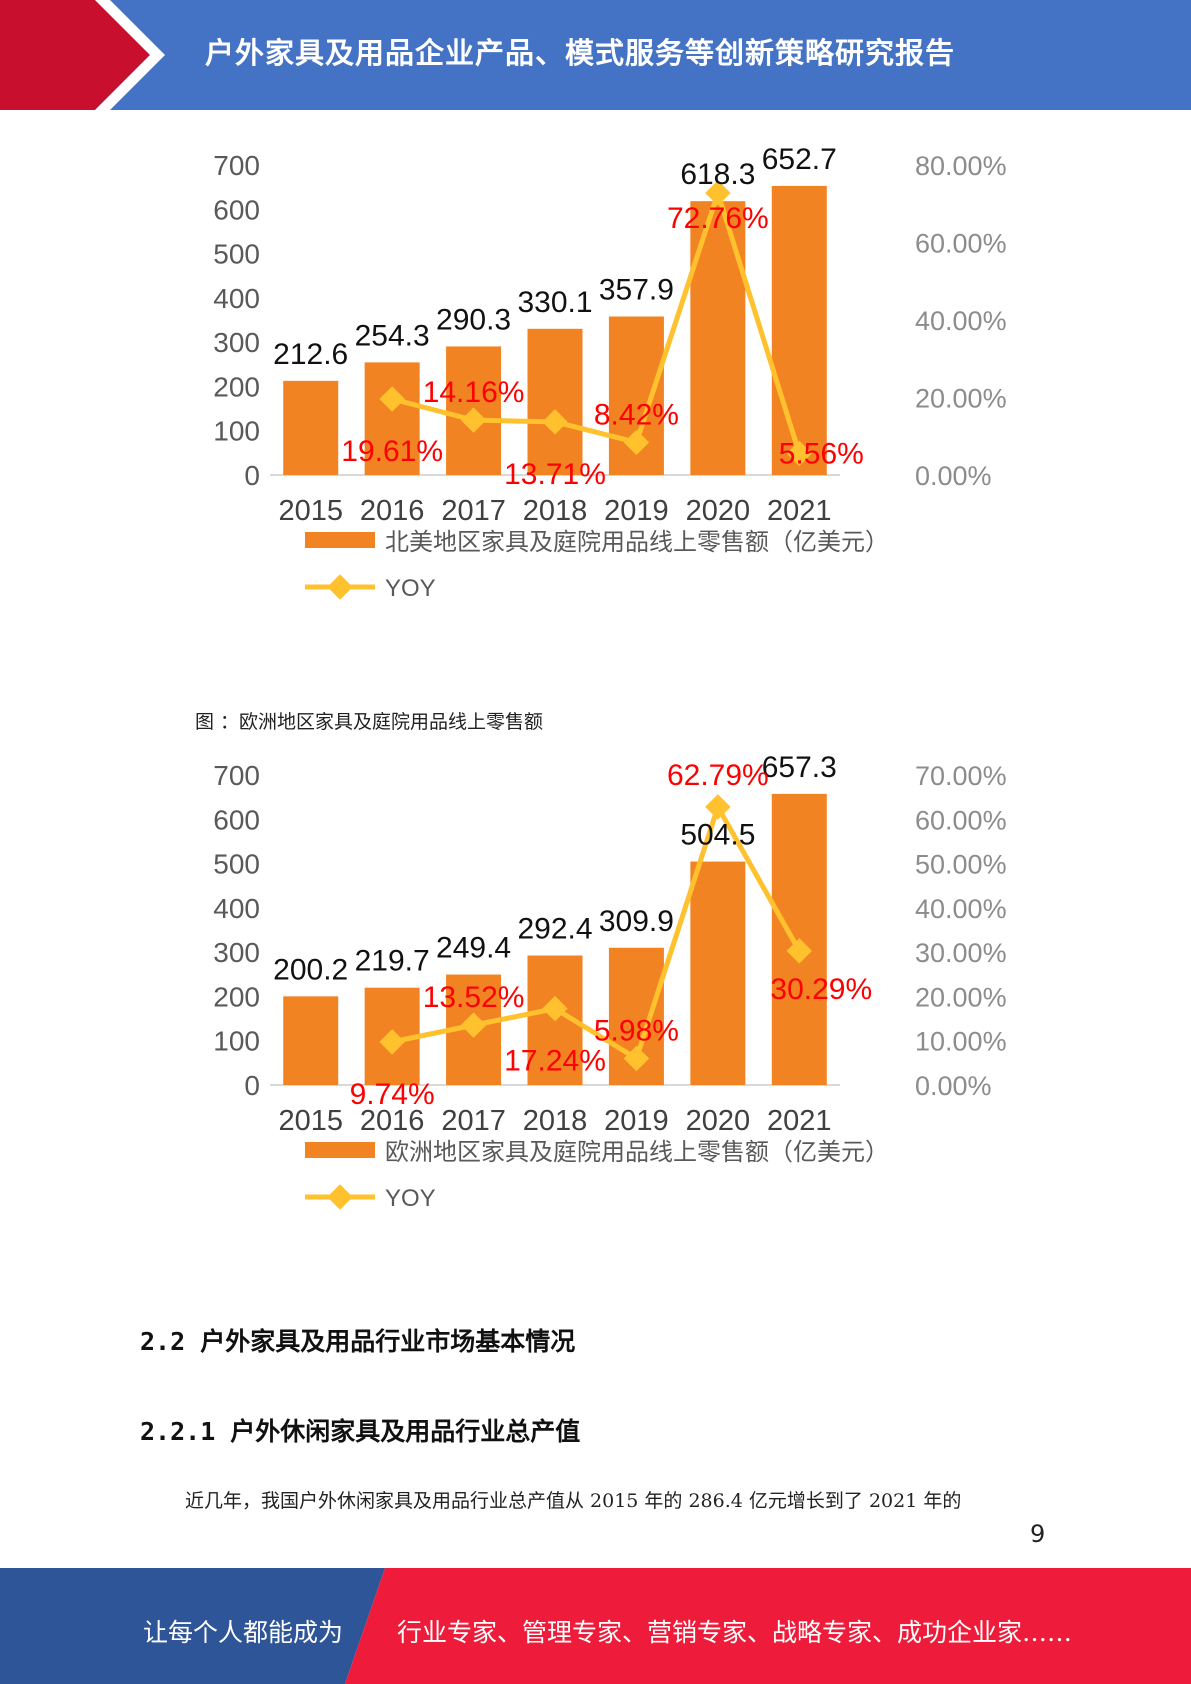 The width and height of the screenshot is (1191, 1684). Describe the element at coordinates (961, 865) in the screenshot. I see `y-right-tick-label: 50.00%` at that location.